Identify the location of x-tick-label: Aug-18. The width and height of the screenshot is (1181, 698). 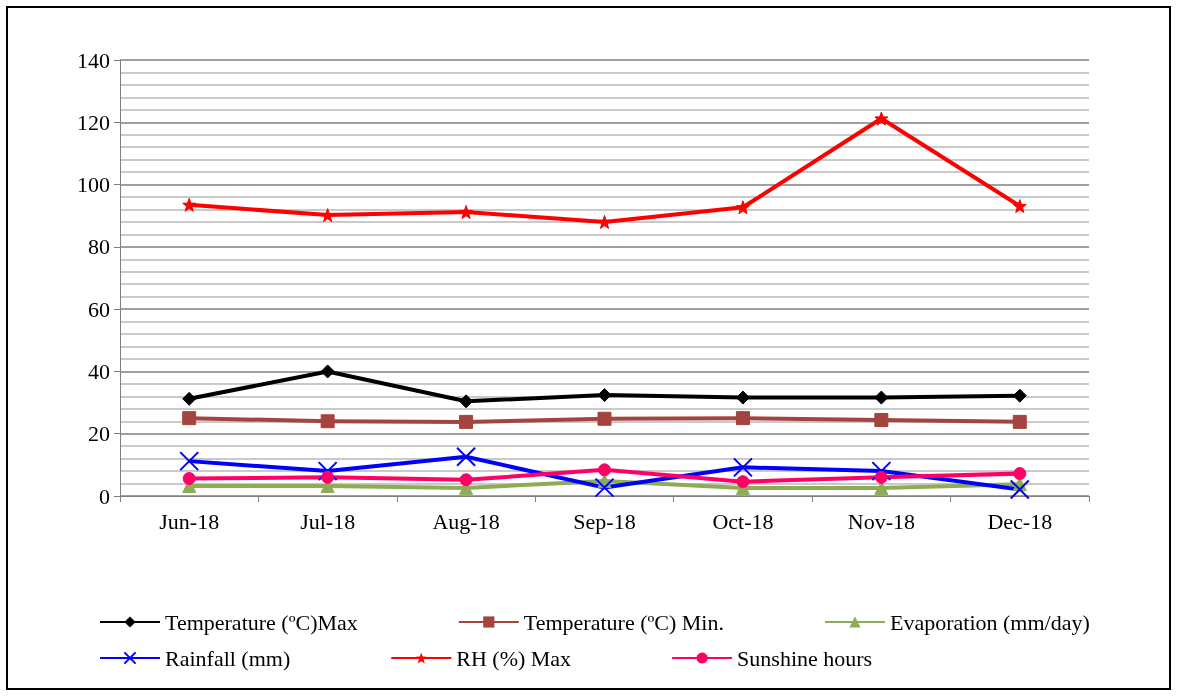
(466, 521).